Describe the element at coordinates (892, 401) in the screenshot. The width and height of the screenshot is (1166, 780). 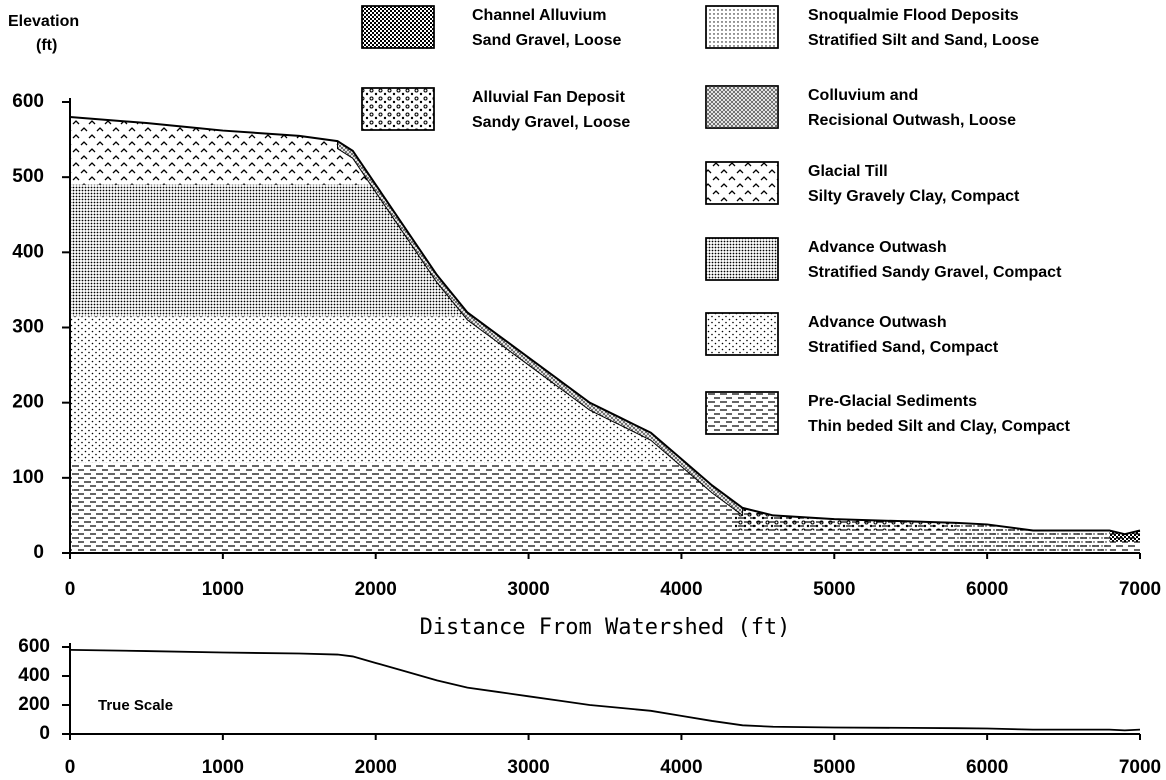
I see `legend-label: Pre-Glacial Sediments` at that location.